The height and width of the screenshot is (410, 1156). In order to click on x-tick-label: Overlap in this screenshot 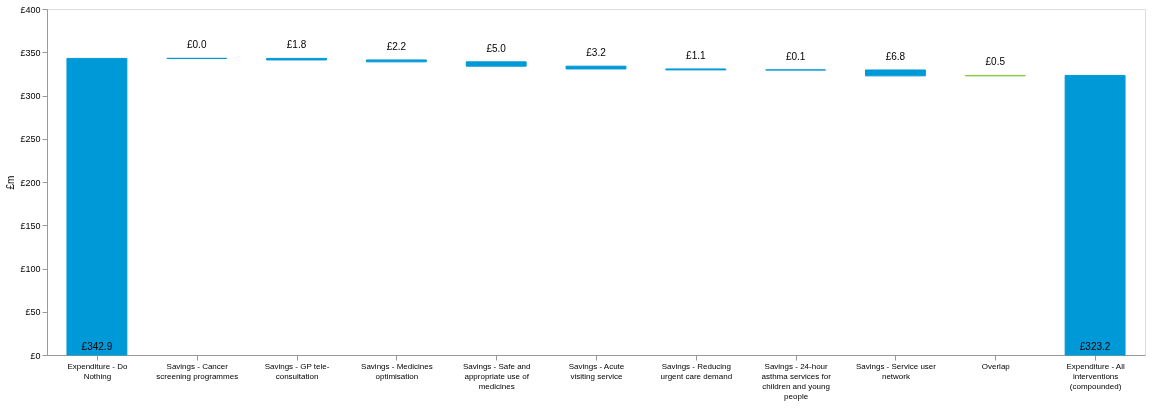, I will do `click(996, 366)`.